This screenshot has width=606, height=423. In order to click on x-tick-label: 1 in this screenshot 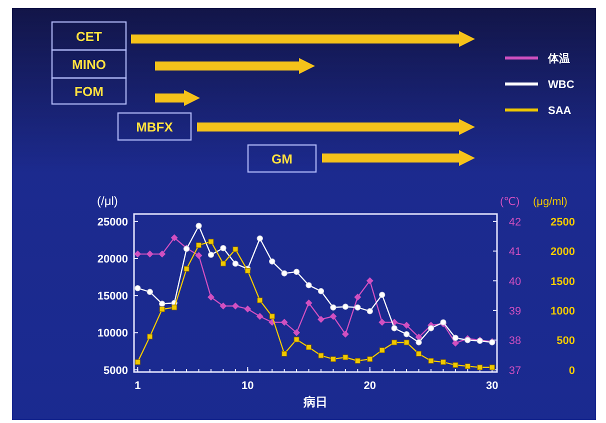, I will do `click(137, 386)`.